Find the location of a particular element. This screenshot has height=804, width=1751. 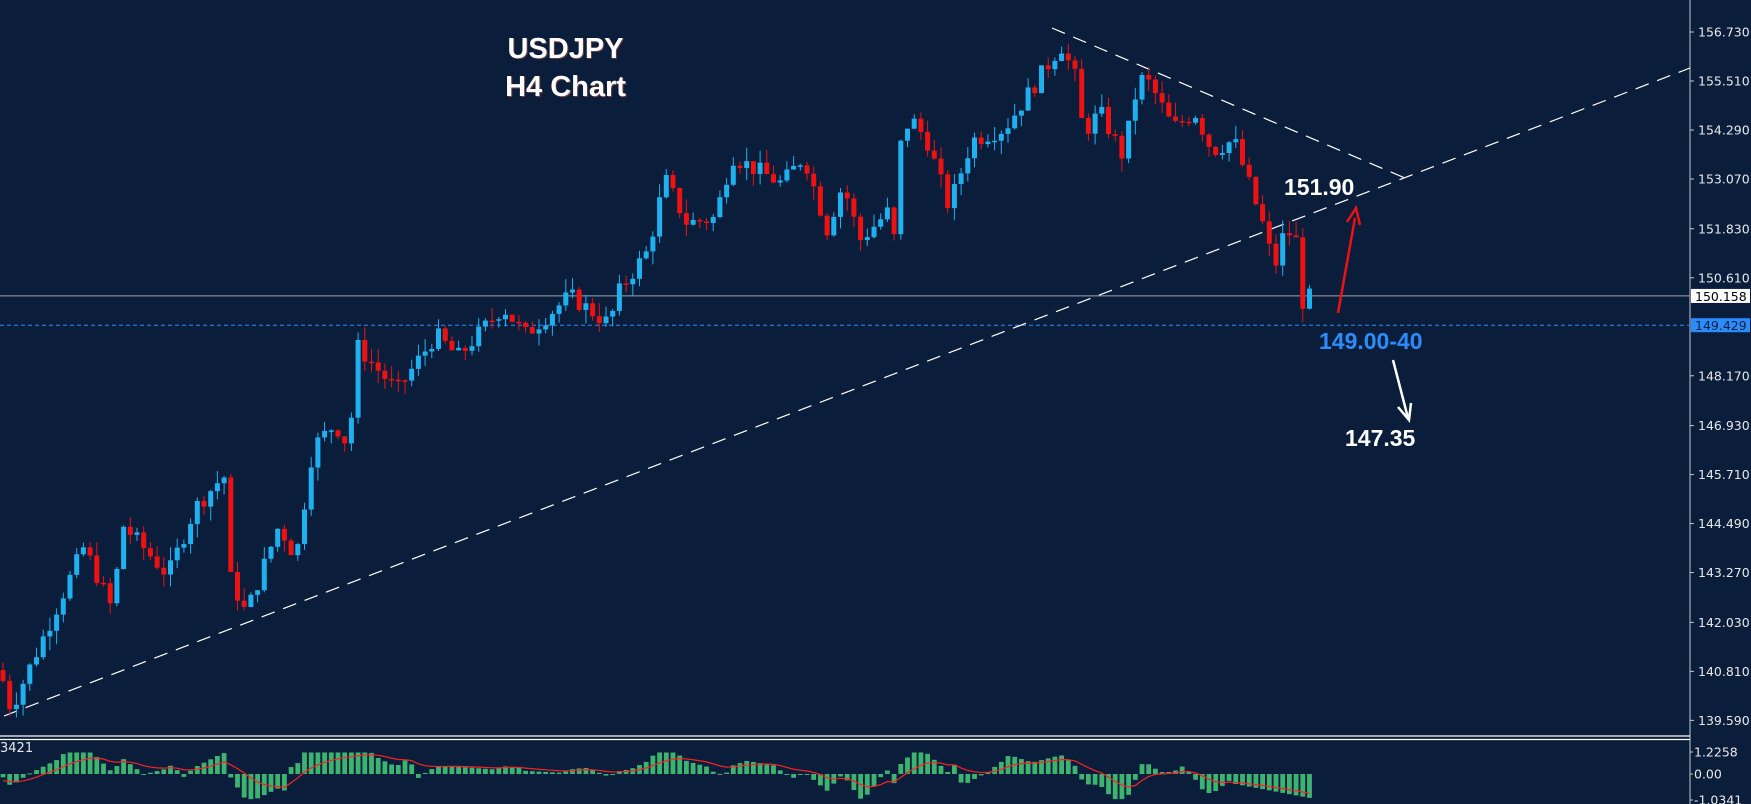

falling-trendline is located at coordinates (1228, 103).